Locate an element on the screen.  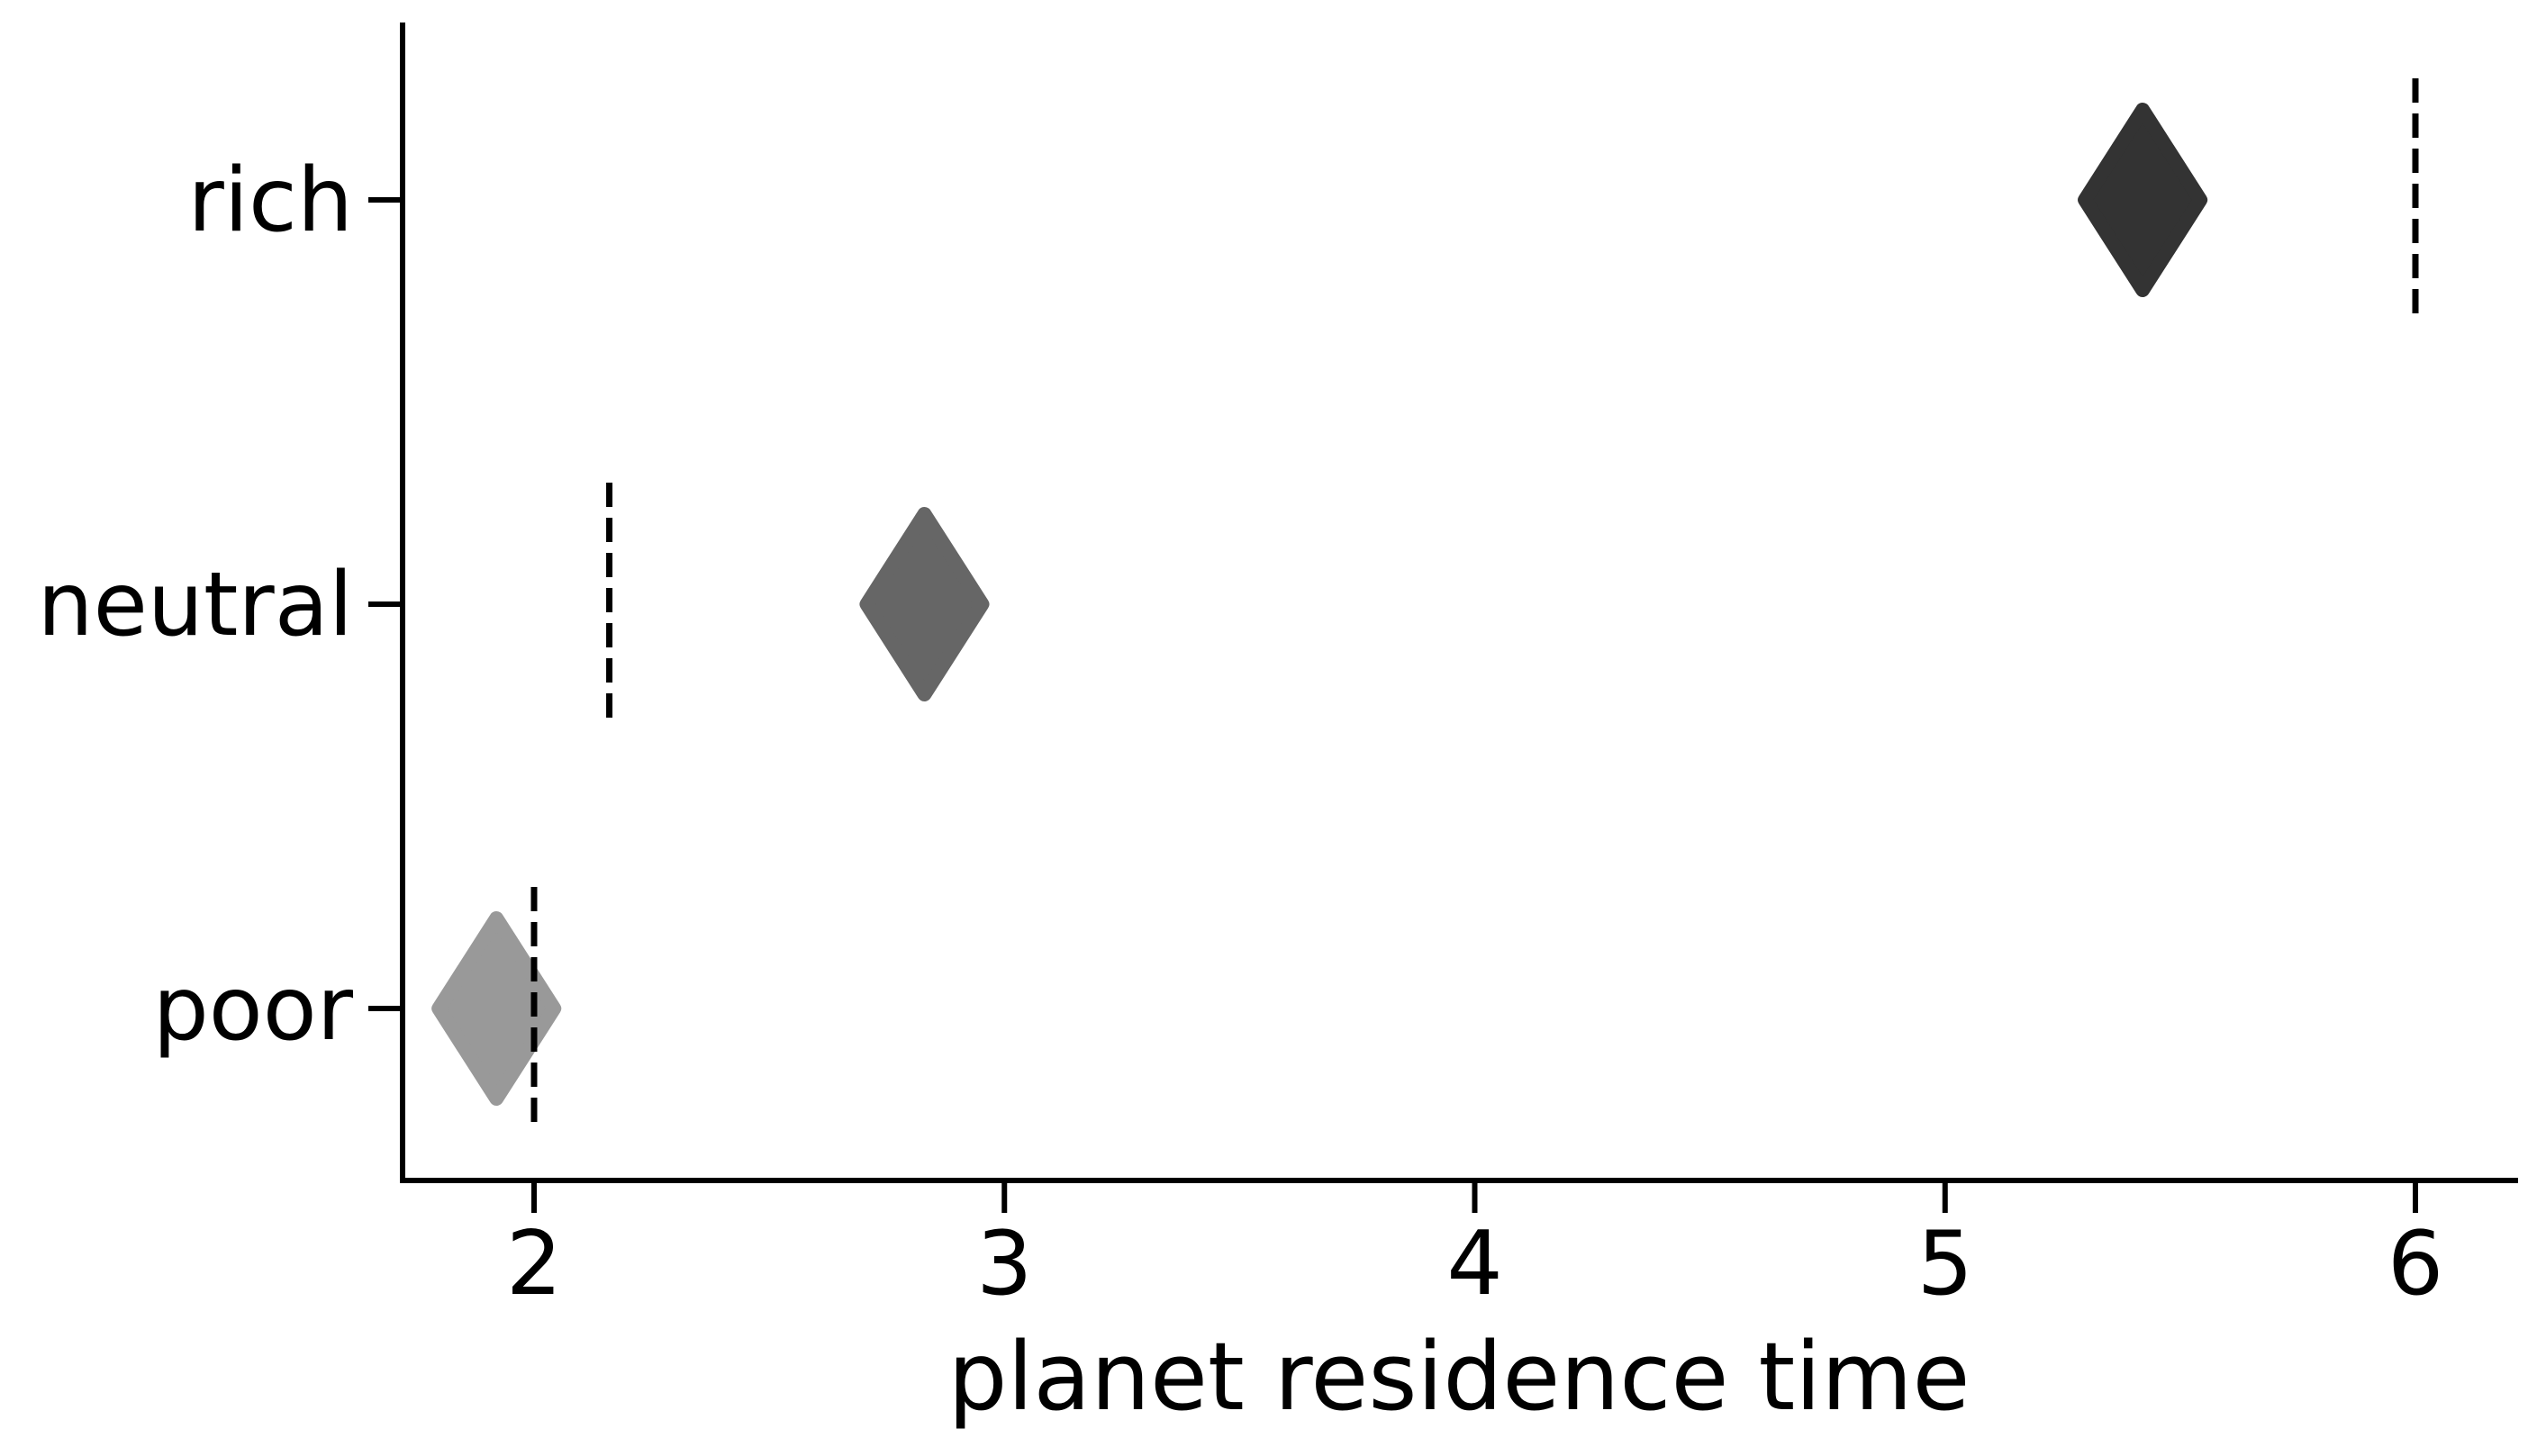
x-tick-label-2: 2 is located at coordinates (534, 1264).